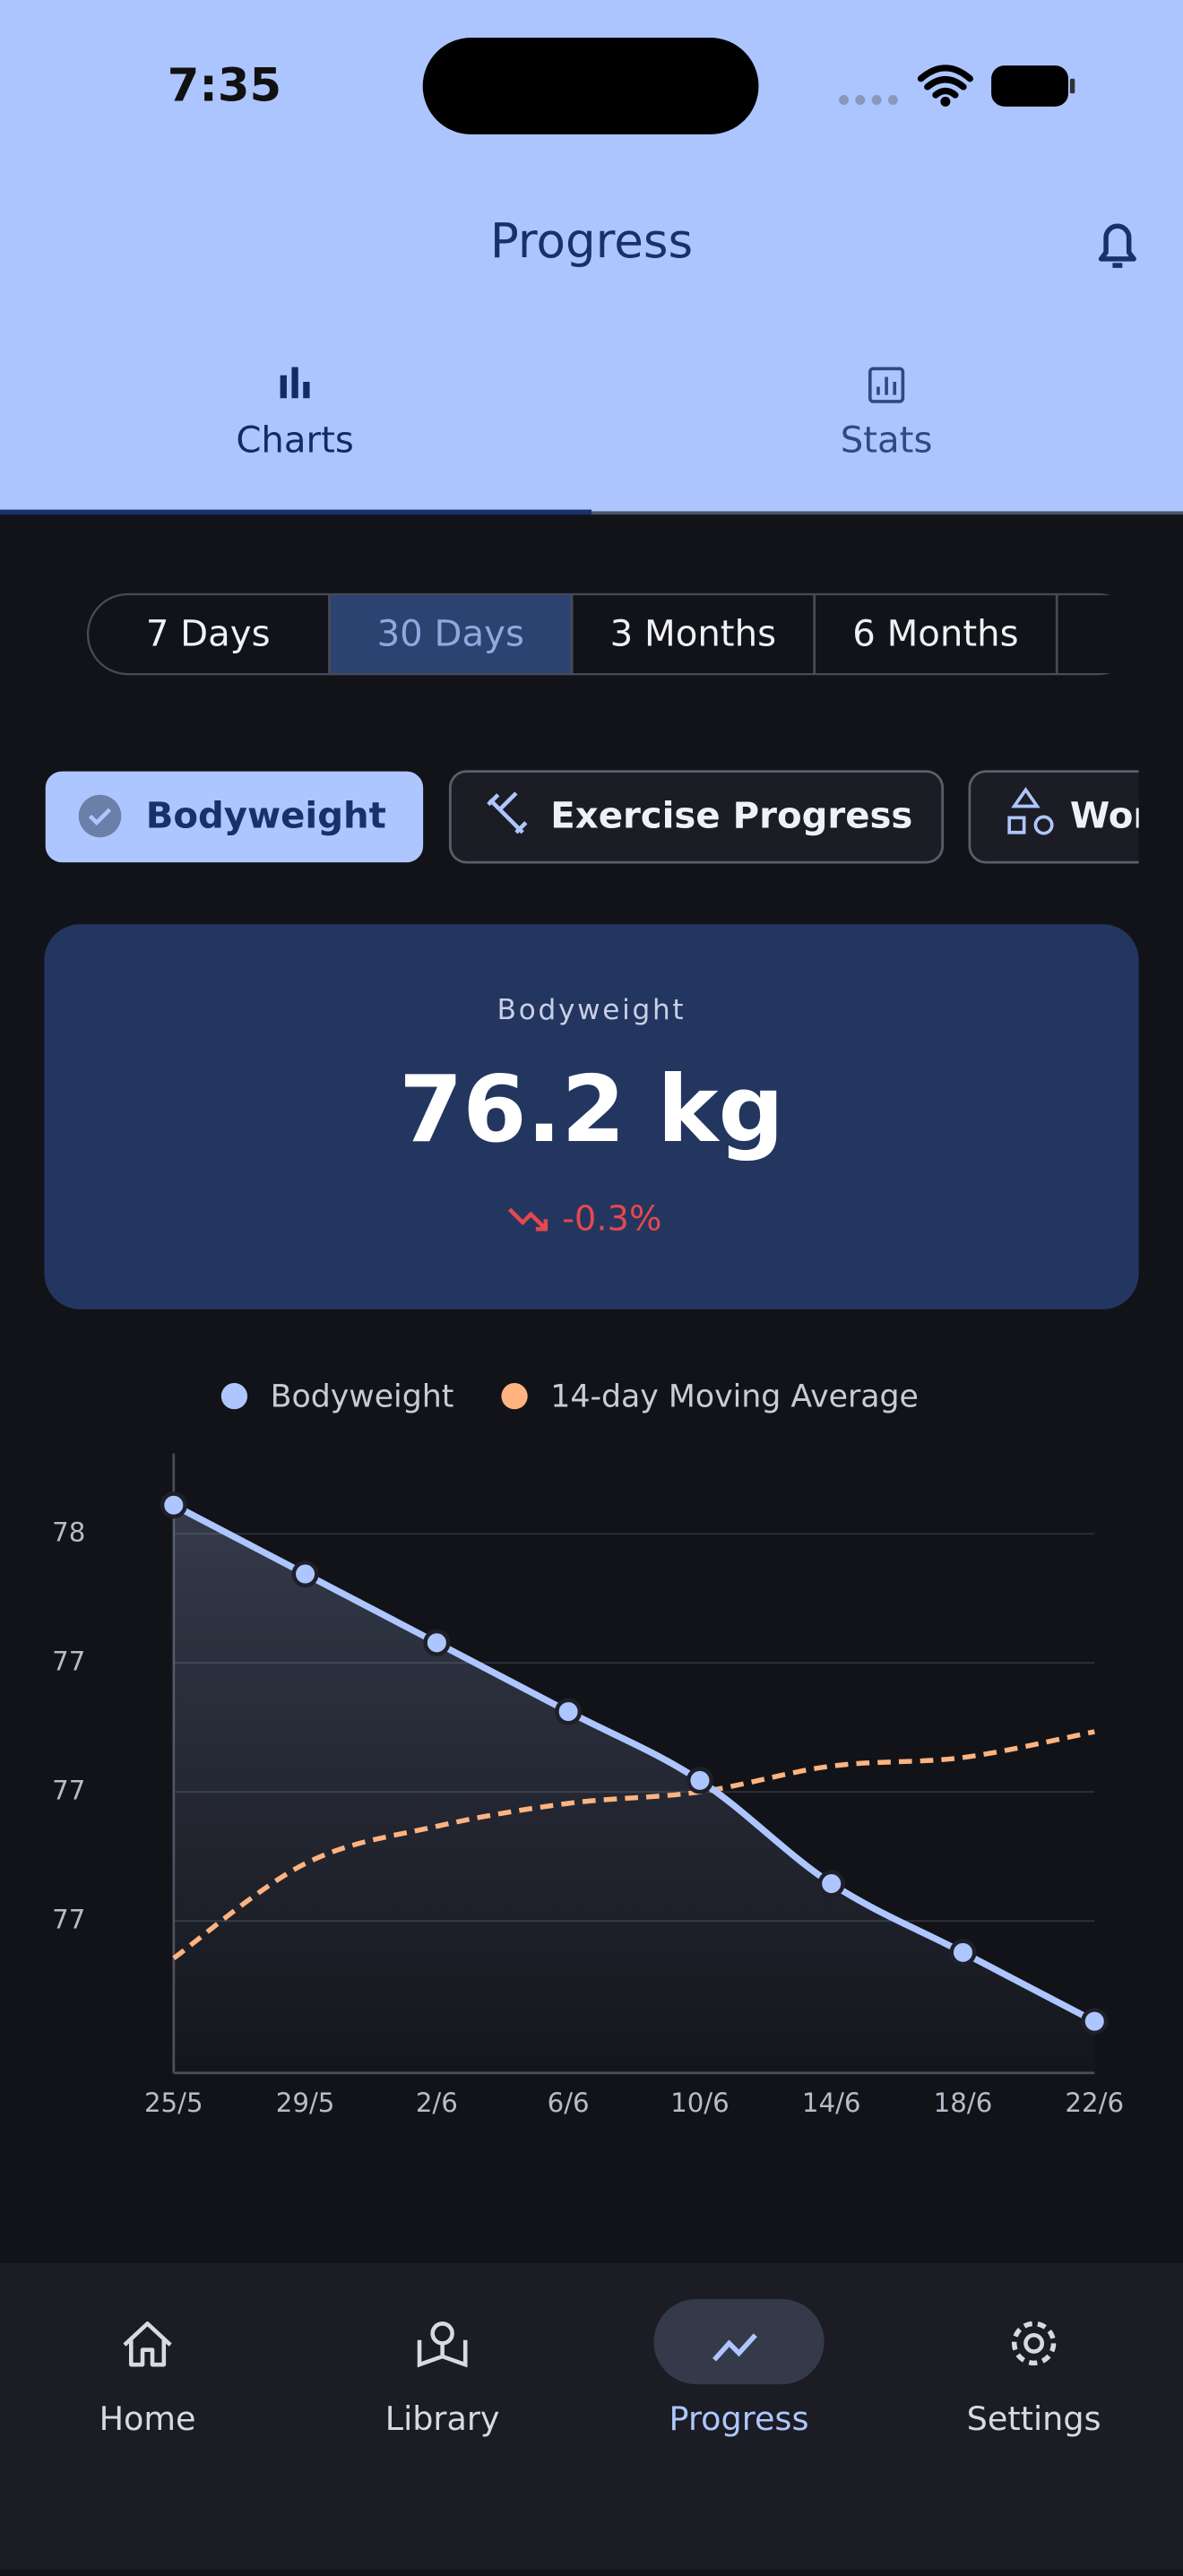 The height and width of the screenshot is (2576, 1183). What do you see at coordinates (945, 82) in the screenshot?
I see `wifi-icon` at bounding box center [945, 82].